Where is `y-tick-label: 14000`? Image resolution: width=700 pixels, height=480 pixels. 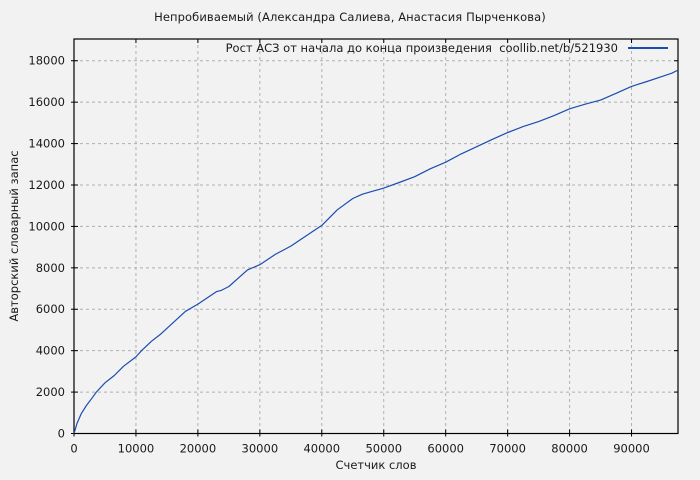
y-tick-label: 14000 is located at coordinates (46, 144).